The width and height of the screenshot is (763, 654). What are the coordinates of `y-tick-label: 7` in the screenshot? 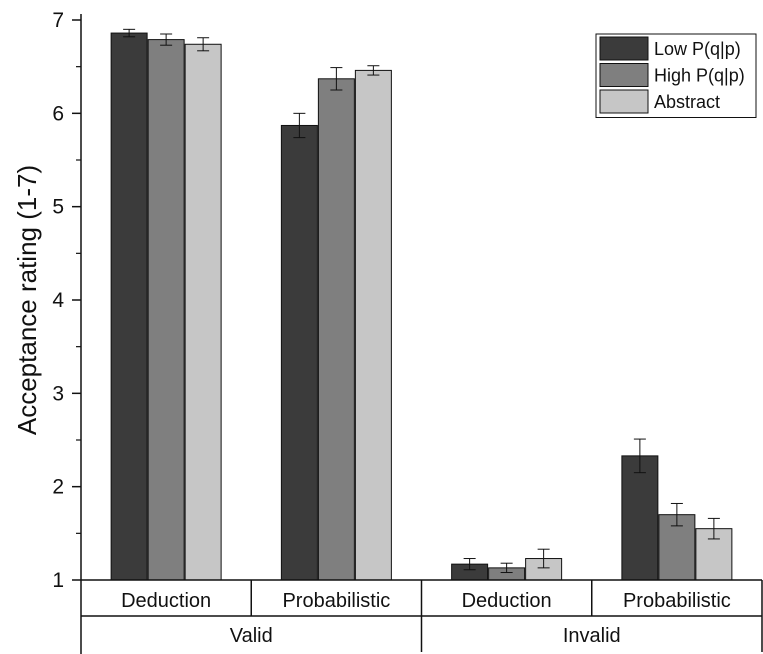 It's located at (58, 20).